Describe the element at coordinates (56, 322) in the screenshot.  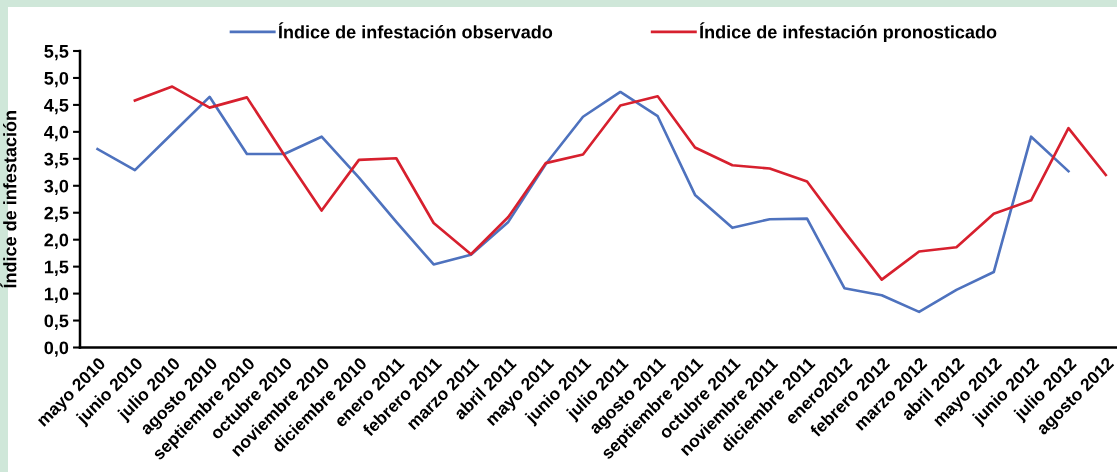
I see `y-tick-label: 0,5` at that location.